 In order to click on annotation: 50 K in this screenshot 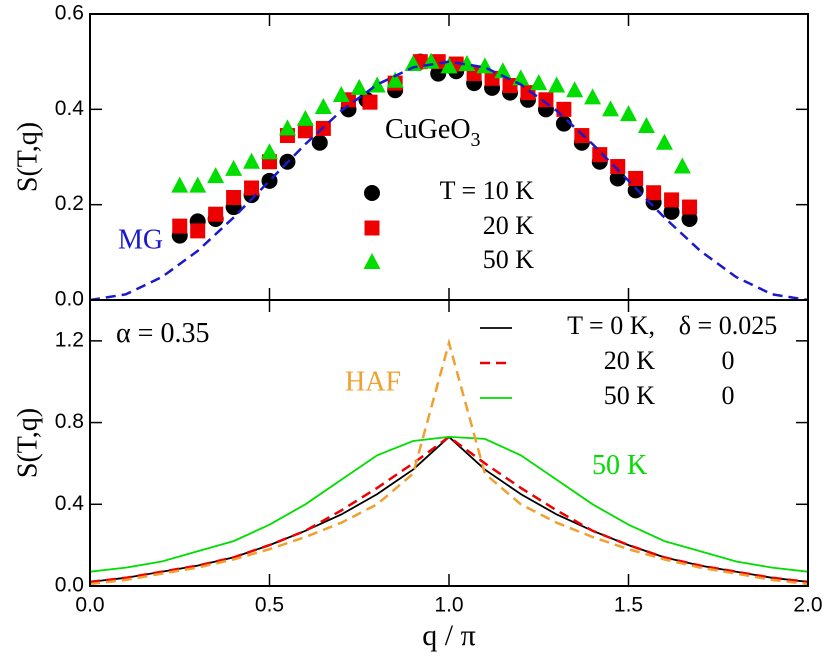, I will do `click(619, 465)`.